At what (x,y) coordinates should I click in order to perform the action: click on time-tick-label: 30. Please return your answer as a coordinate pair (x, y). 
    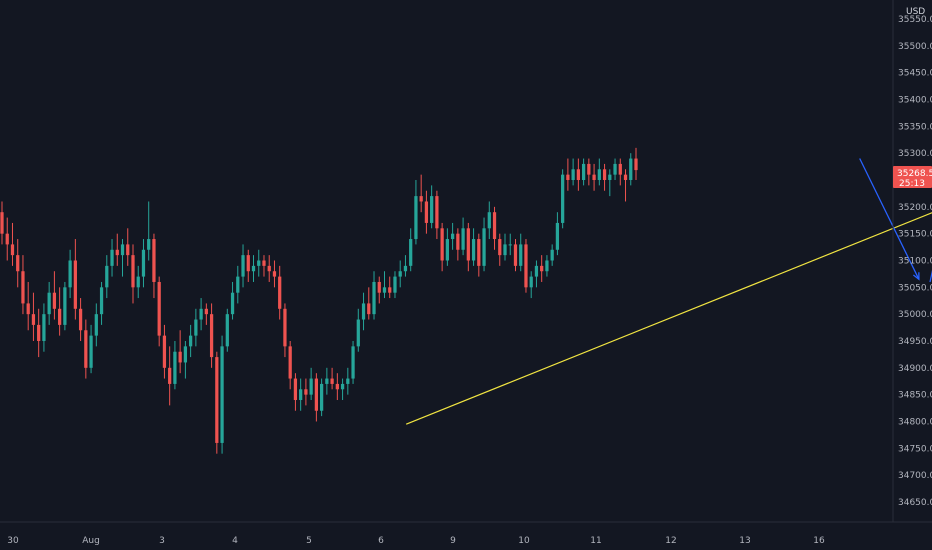
    Looking at the image, I should click on (13, 541).